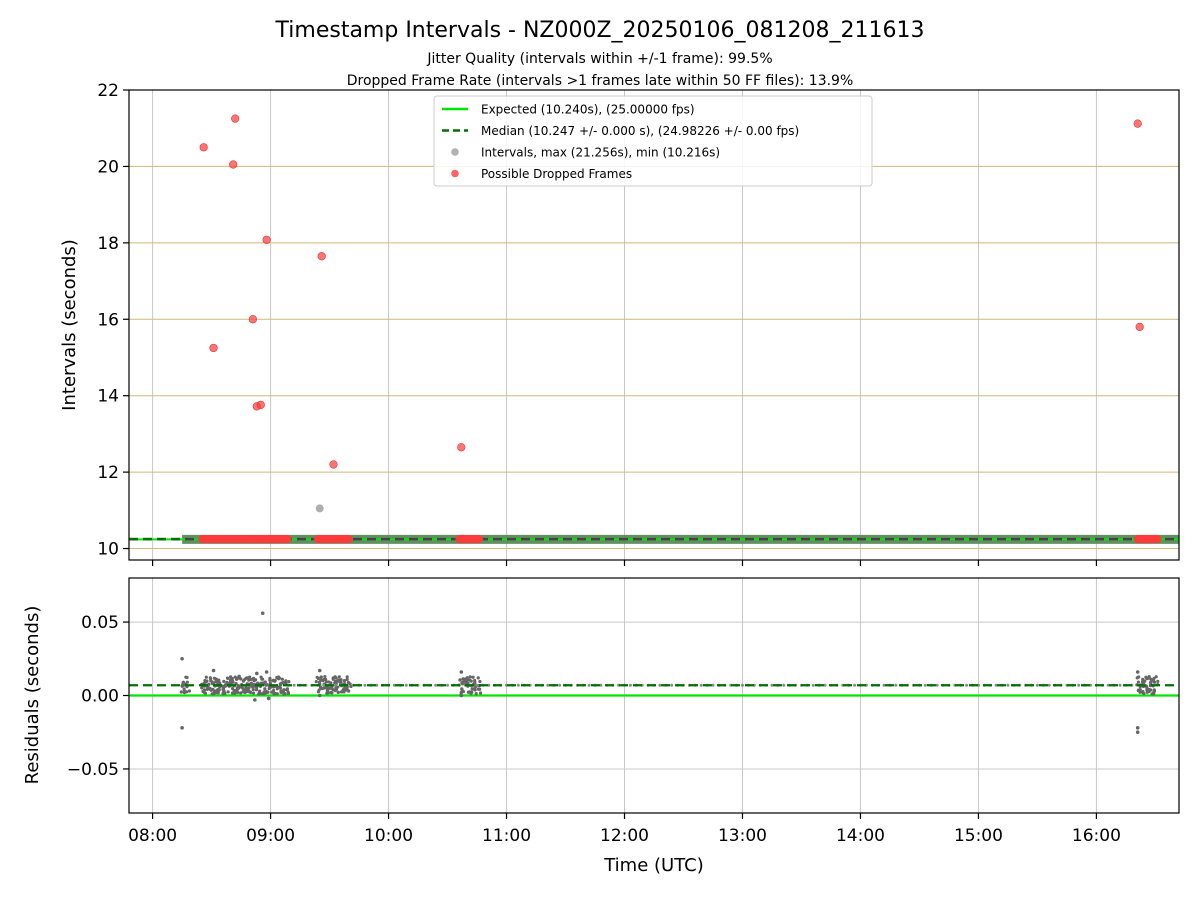 The height and width of the screenshot is (900, 1200). Describe the element at coordinates (1096, 836) in the screenshot. I see `residuals-x-tick-label: 16:00` at that location.